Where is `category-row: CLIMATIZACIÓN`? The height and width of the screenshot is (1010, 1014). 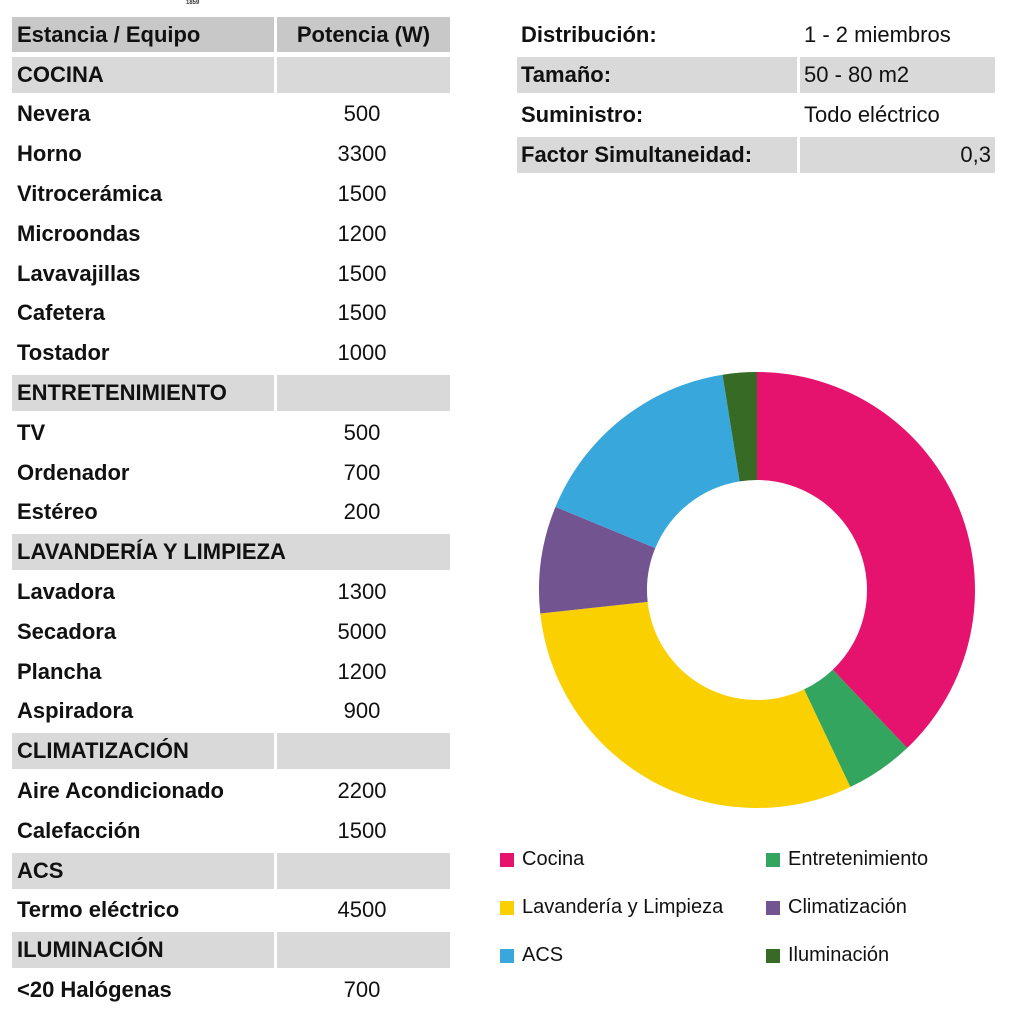 category-row: CLIMATIZACIÓN is located at coordinates (231, 751).